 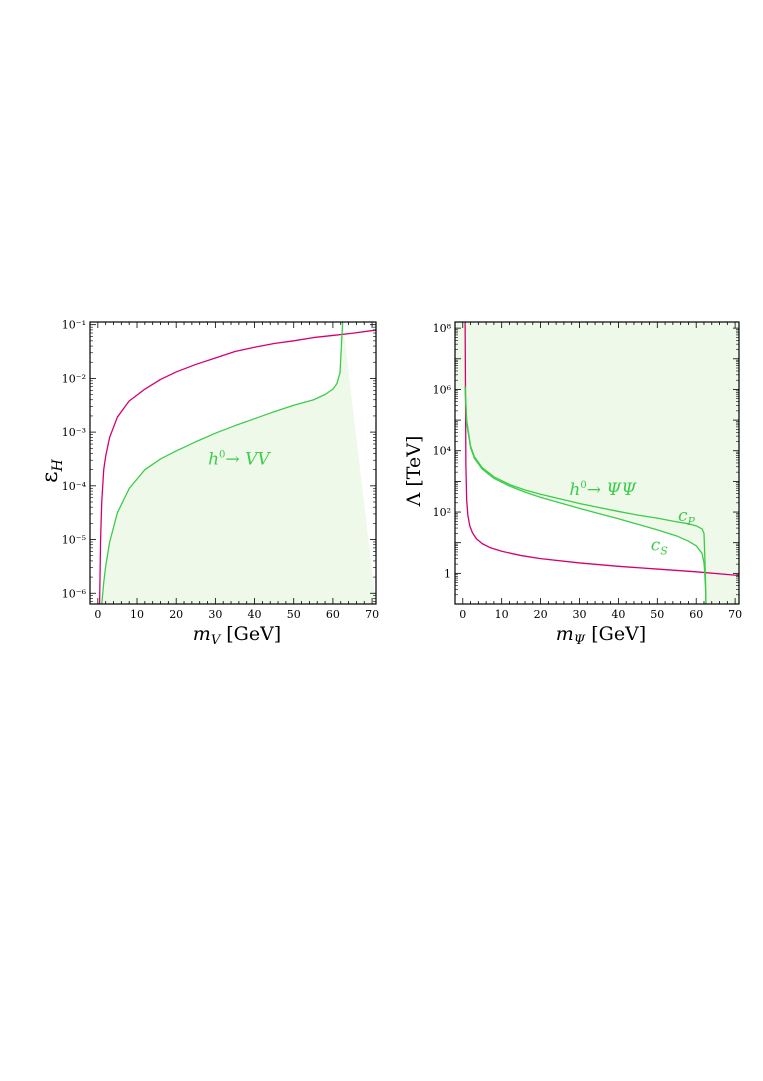 I want to click on y-tick-label: 10⁻², so click(x=74, y=378).